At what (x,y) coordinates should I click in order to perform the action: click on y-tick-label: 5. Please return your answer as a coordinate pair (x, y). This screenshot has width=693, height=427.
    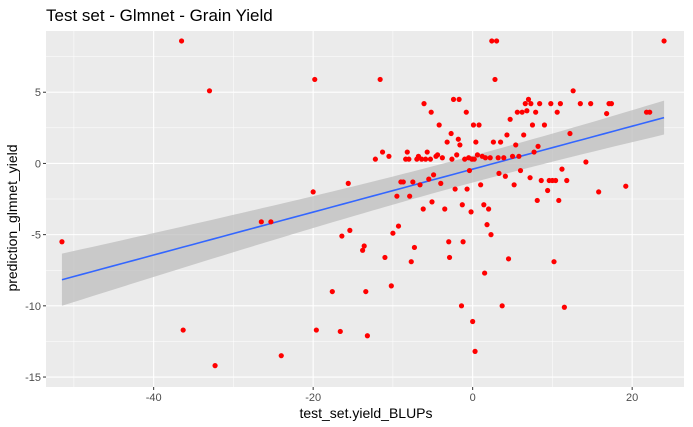
    Looking at the image, I should click on (38, 93).